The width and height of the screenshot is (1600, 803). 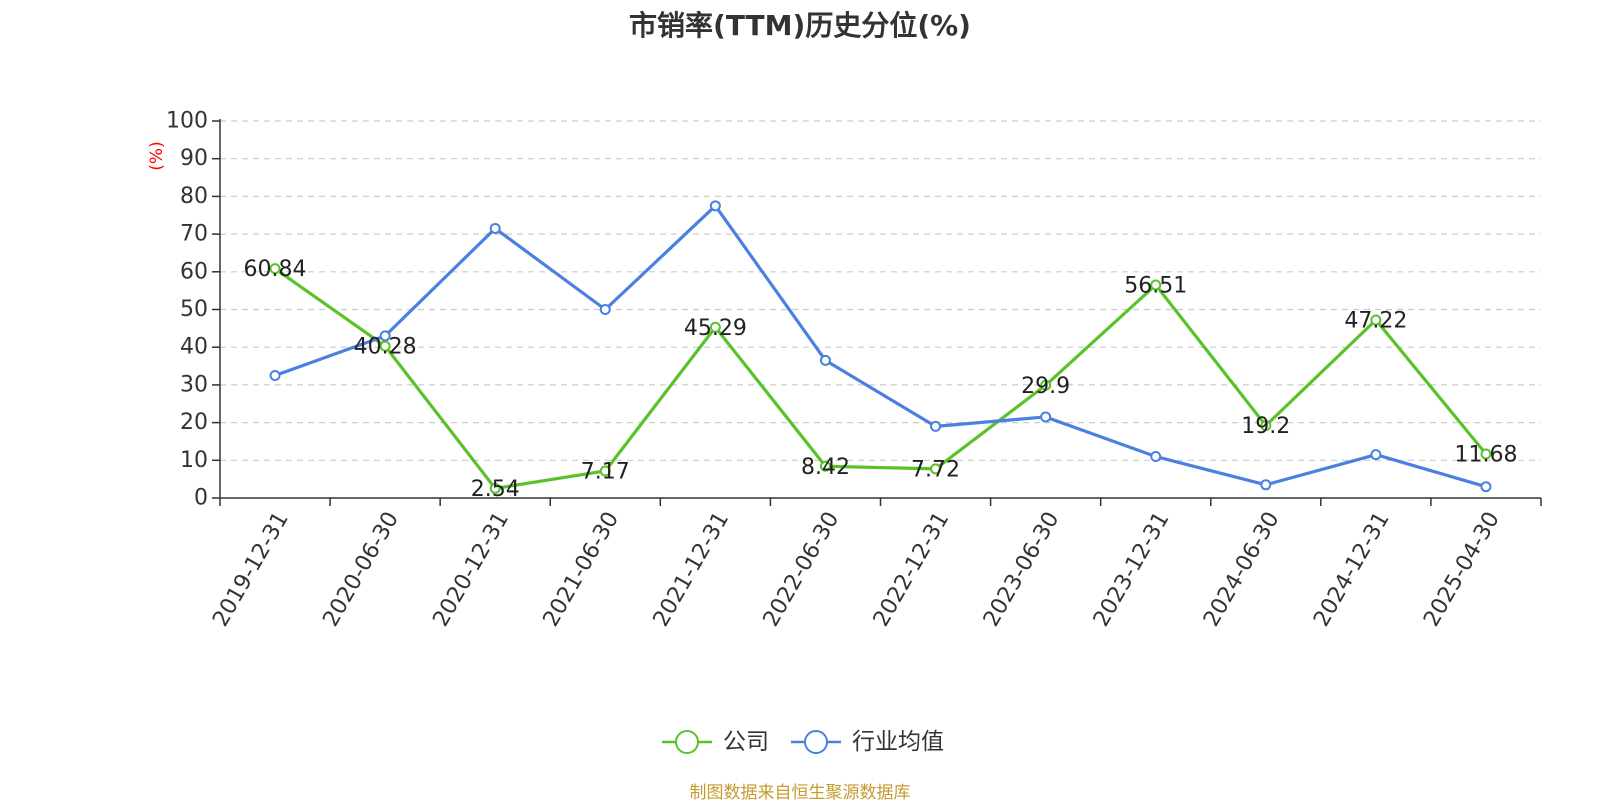 What do you see at coordinates (157, 155) in the screenshot?
I see `y-axis-unit-label: (%)` at bounding box center [157, 155].